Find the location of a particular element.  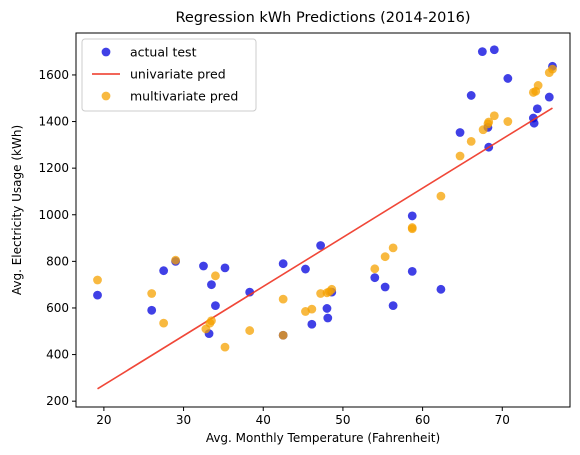

y-tick-label: 1600 is located at coordinates (53, 75).